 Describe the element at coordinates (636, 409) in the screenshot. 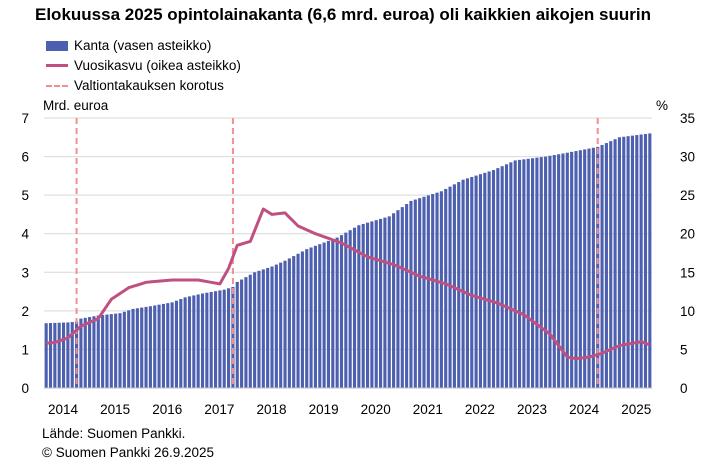

I see `x-tick-label: 2025` at that location.